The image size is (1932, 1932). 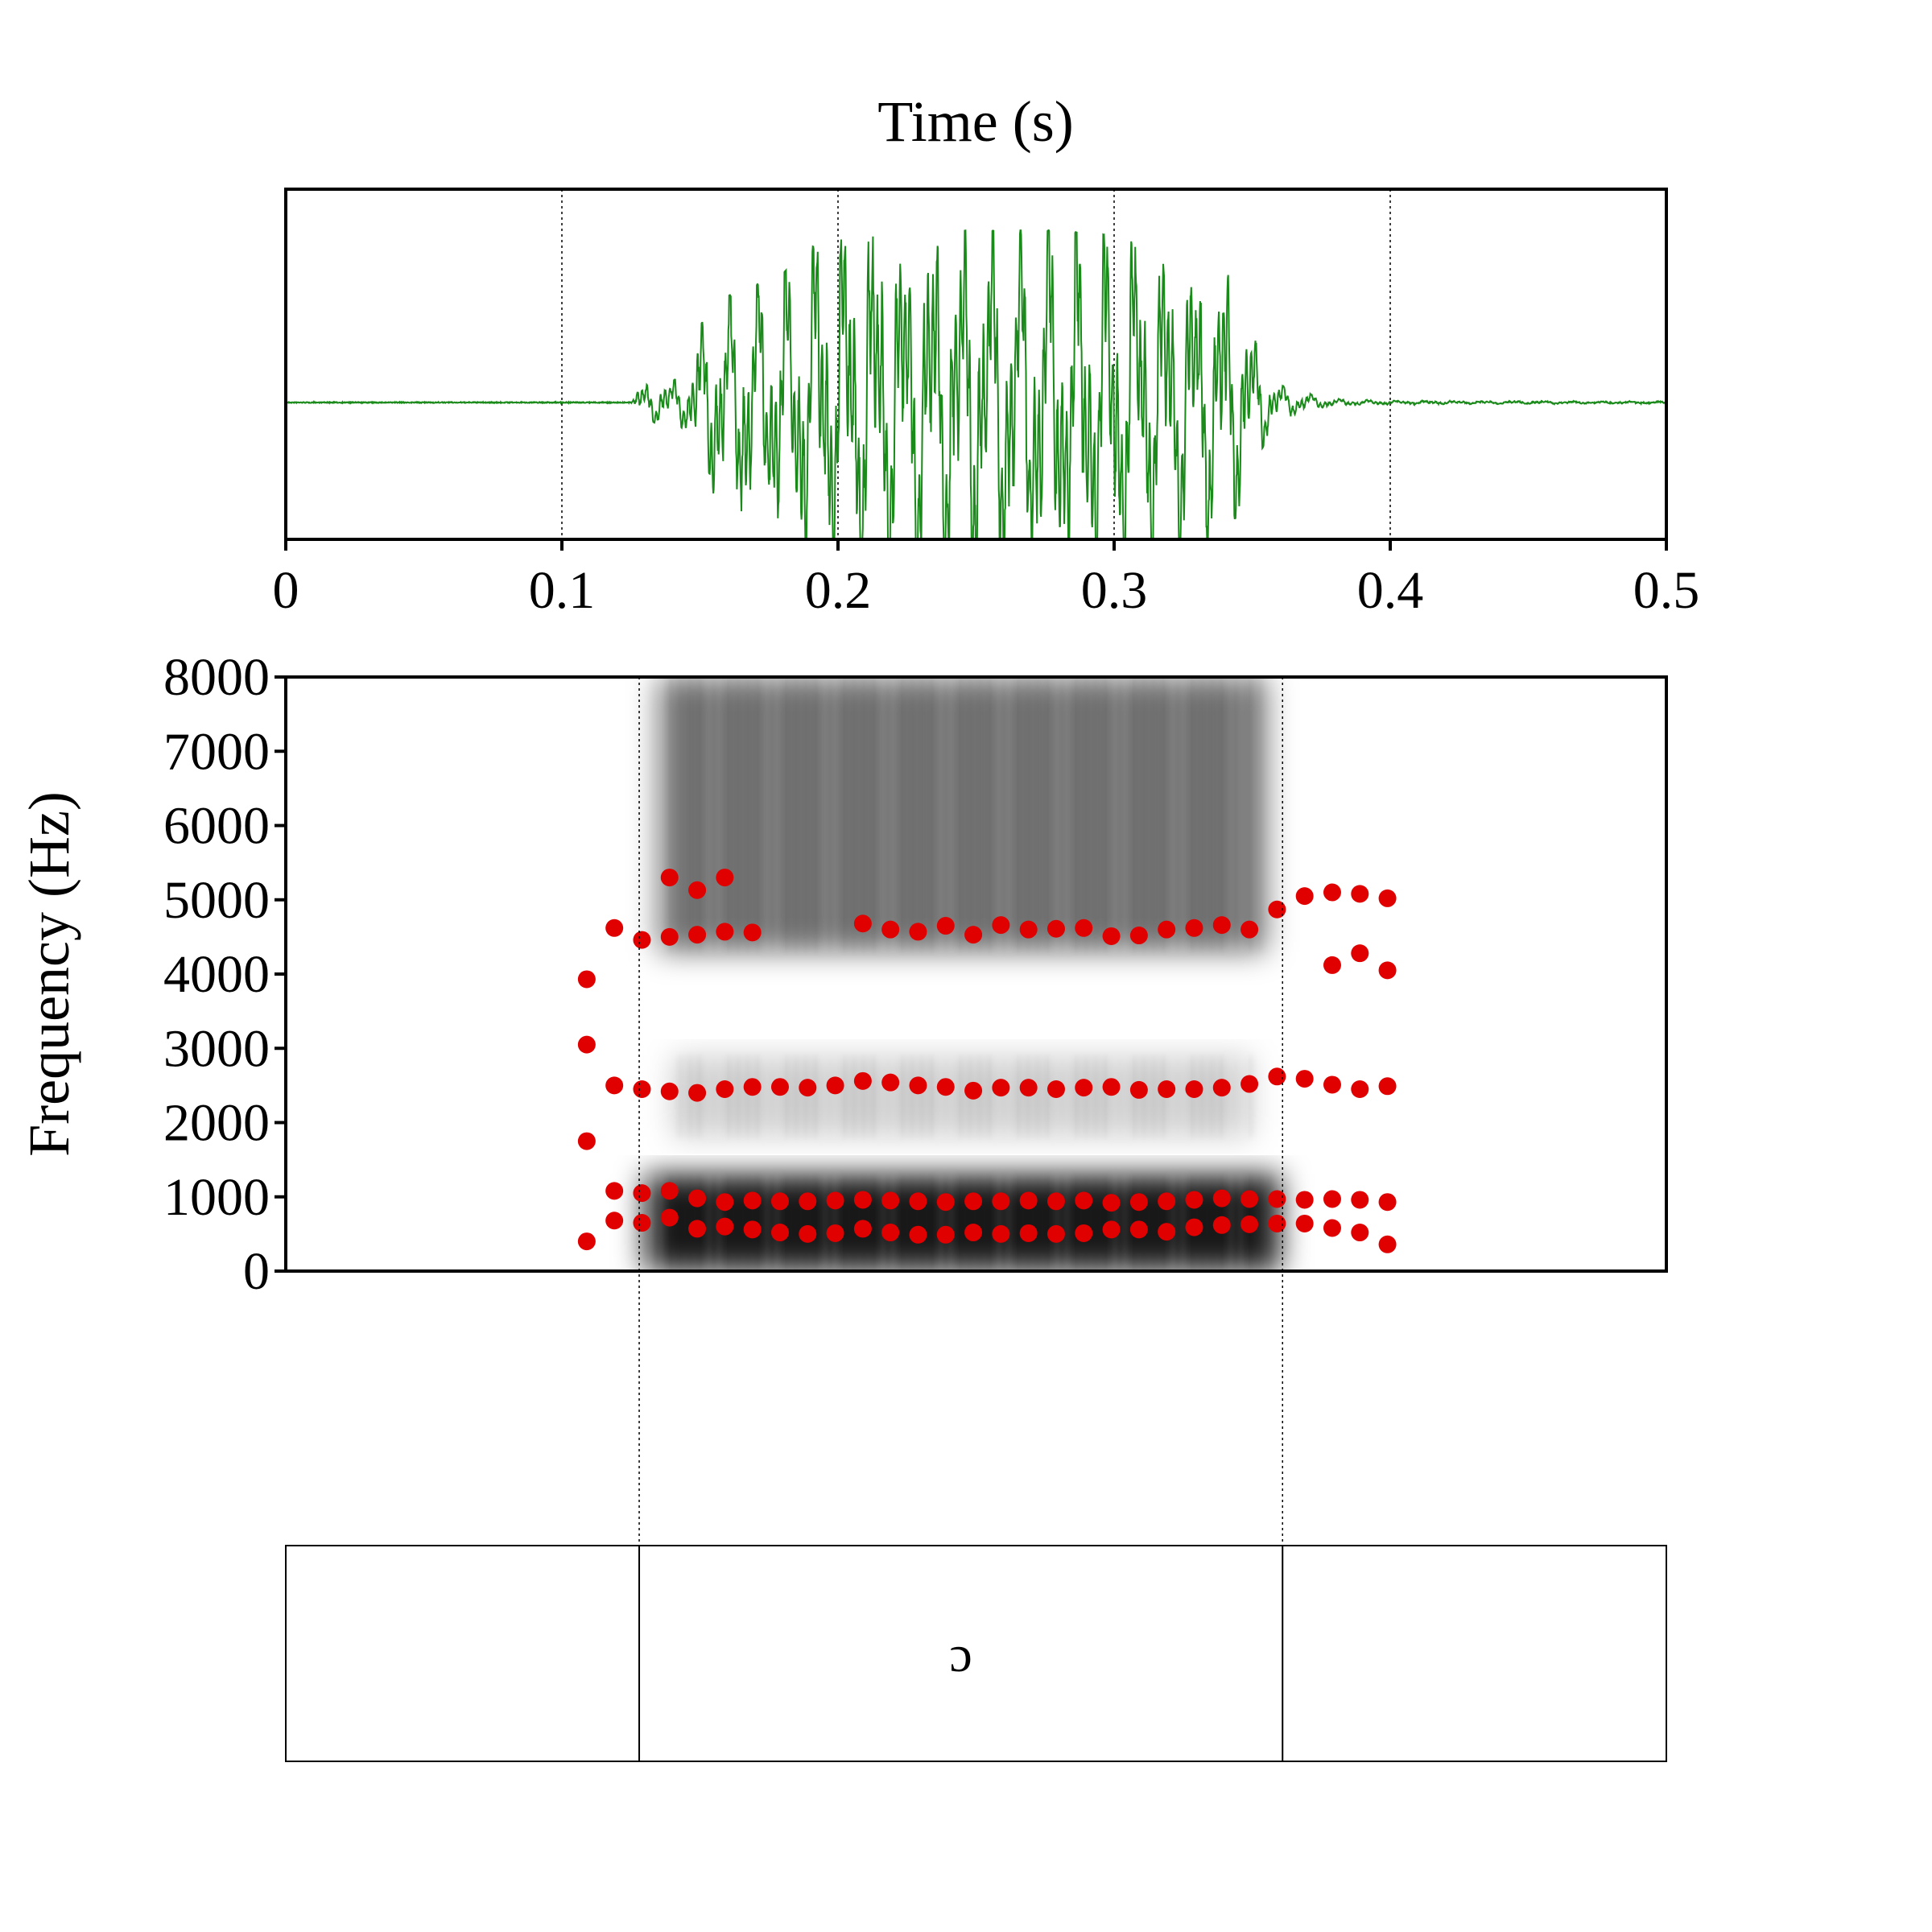 I want to click on frequency-tick-label: 7000, so click(x=216, y=751).